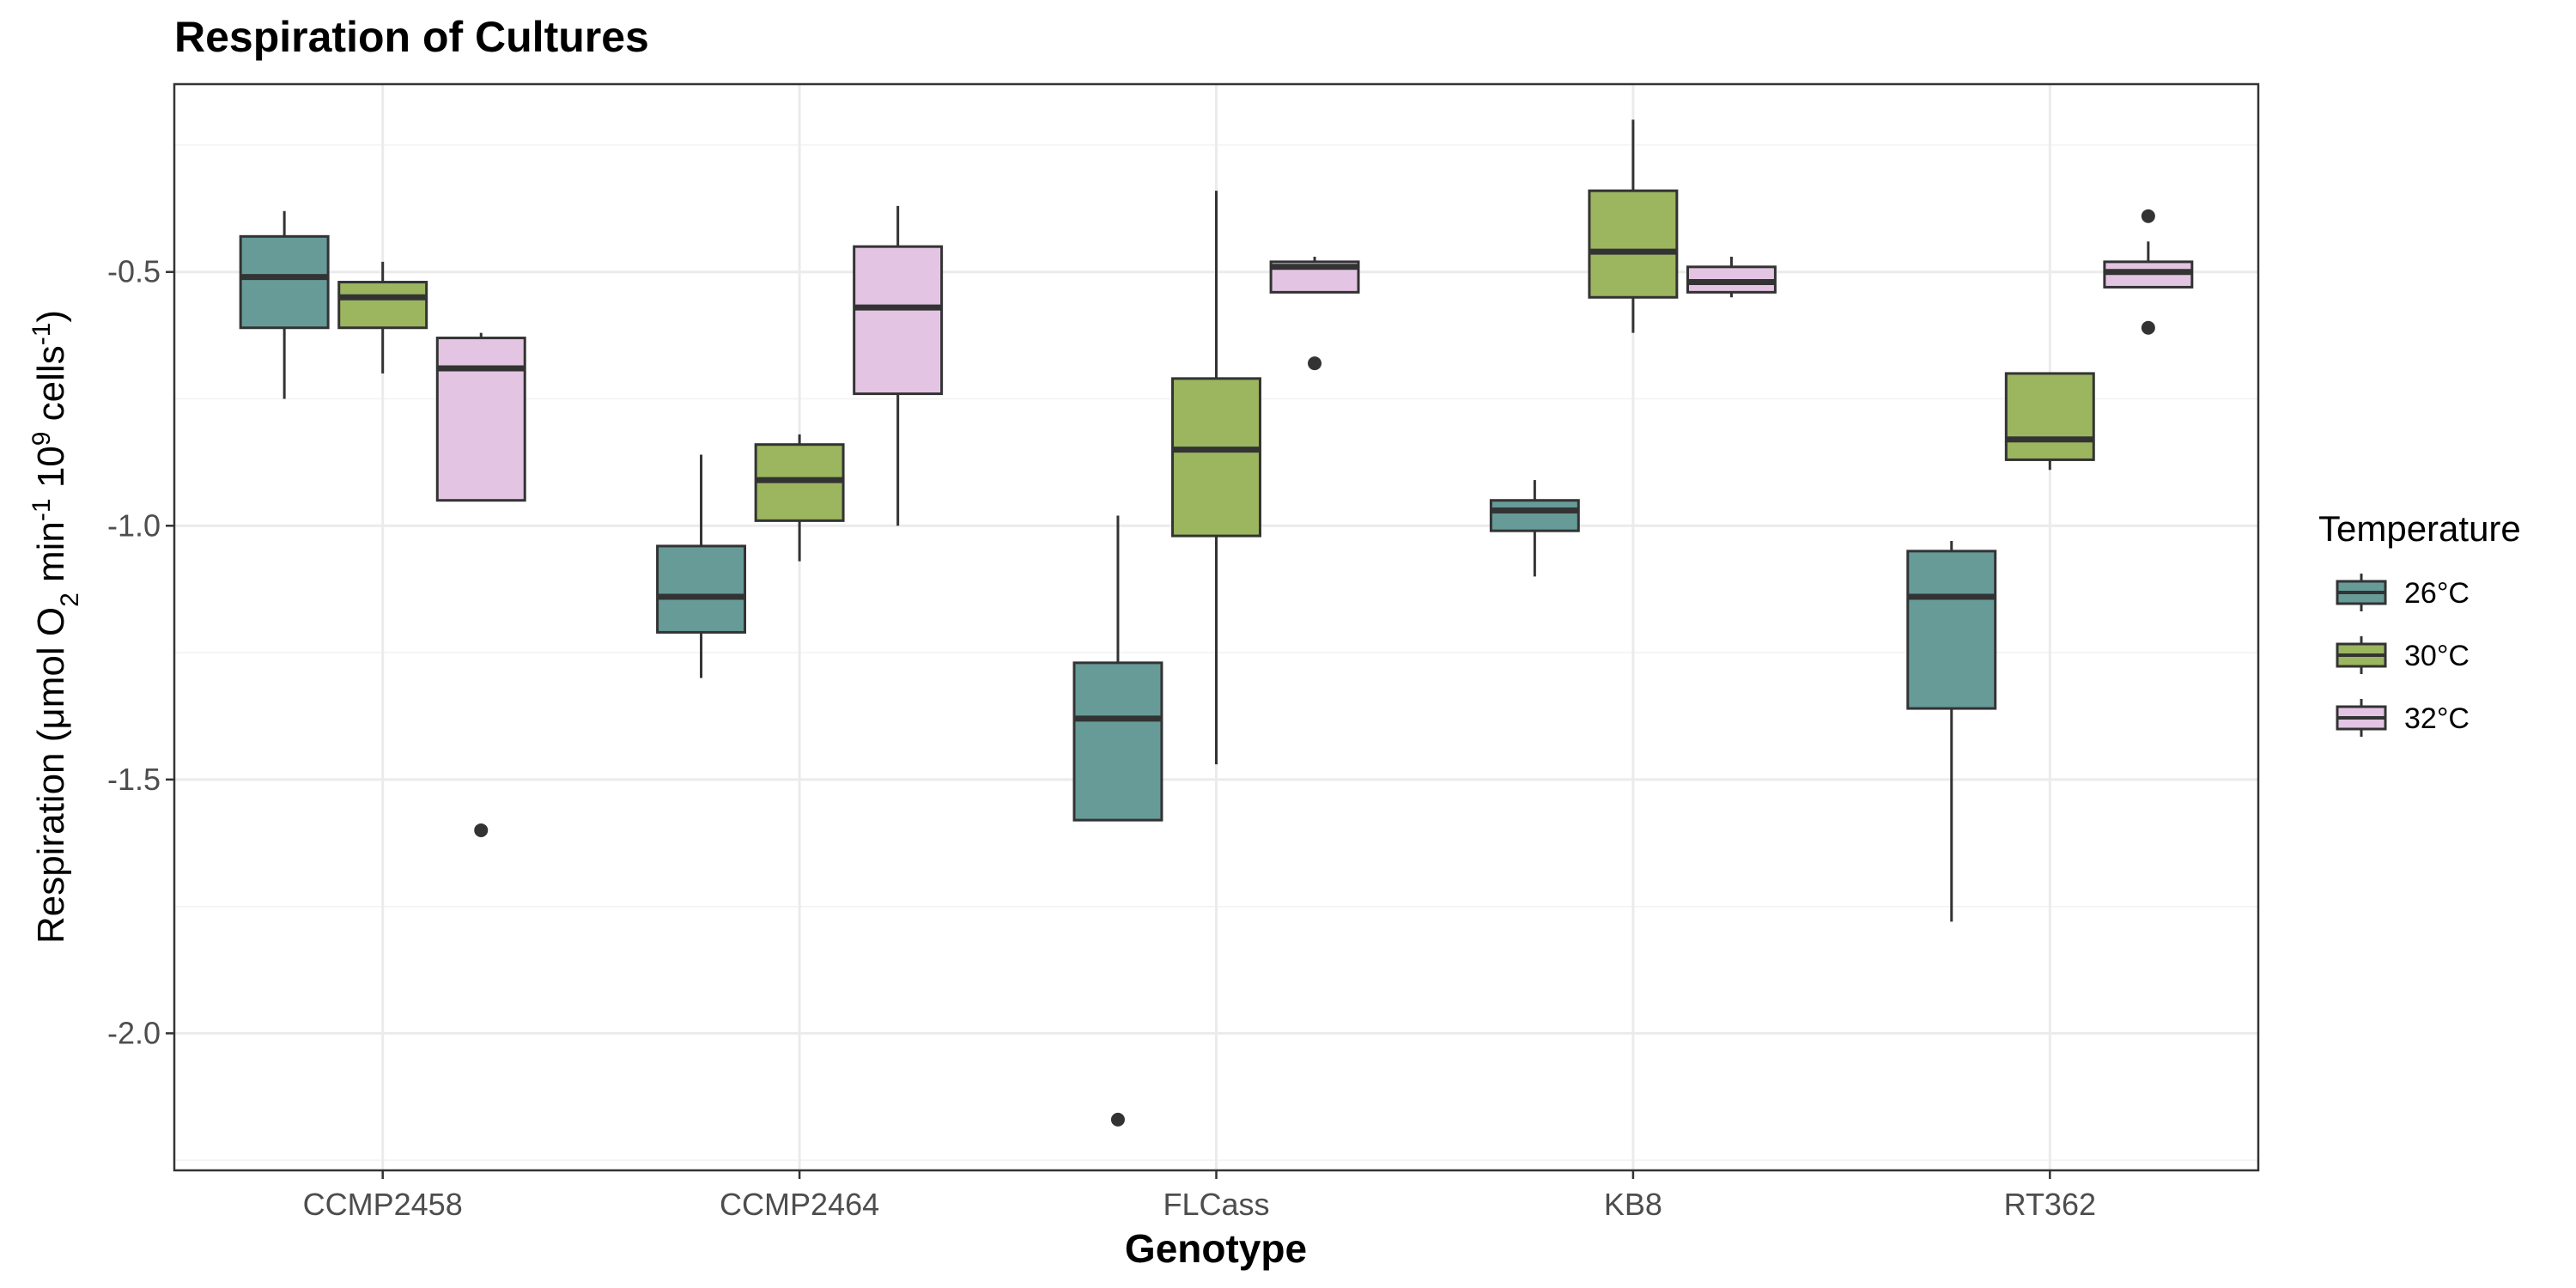 Image resolution: width=2576 pixels, height=1288 pixels. I want to click on x-axis-title: Genotype, so click(1216, 1248).